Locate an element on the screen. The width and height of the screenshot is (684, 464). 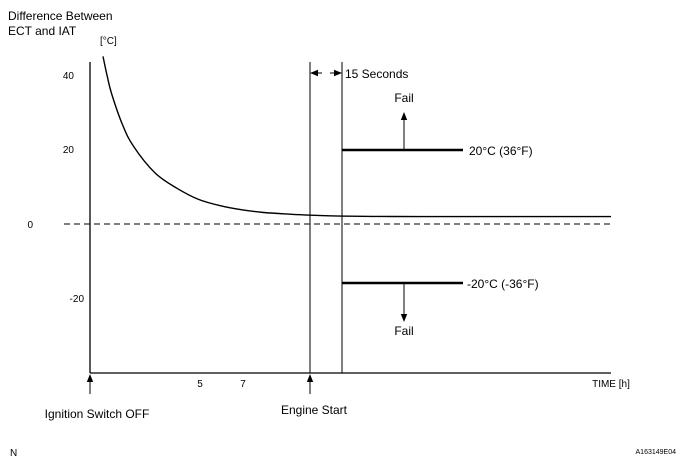
upper-threshold-label: 20°C (36°F) is located at coordinates (501, 151).